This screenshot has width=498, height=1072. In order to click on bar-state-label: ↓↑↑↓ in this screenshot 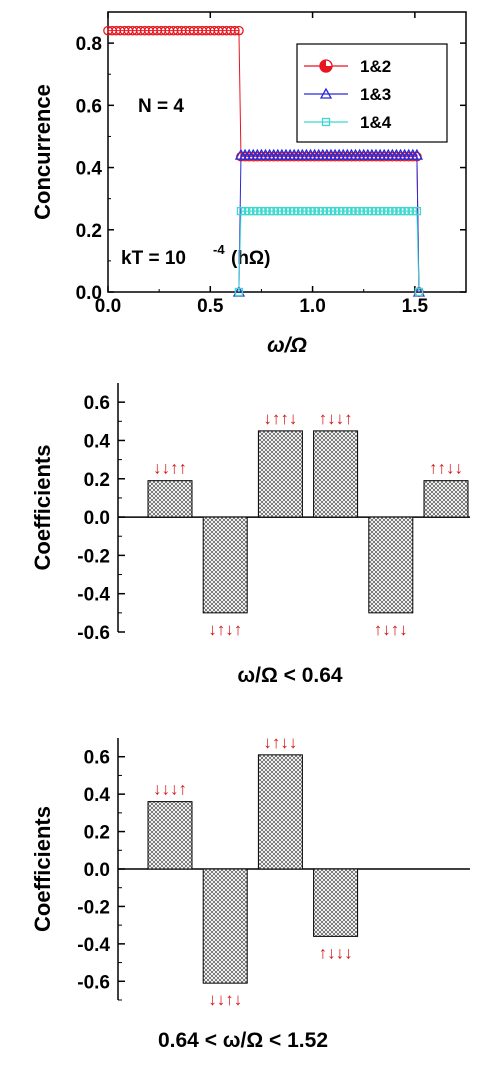, I will do `click(280, 418)`.